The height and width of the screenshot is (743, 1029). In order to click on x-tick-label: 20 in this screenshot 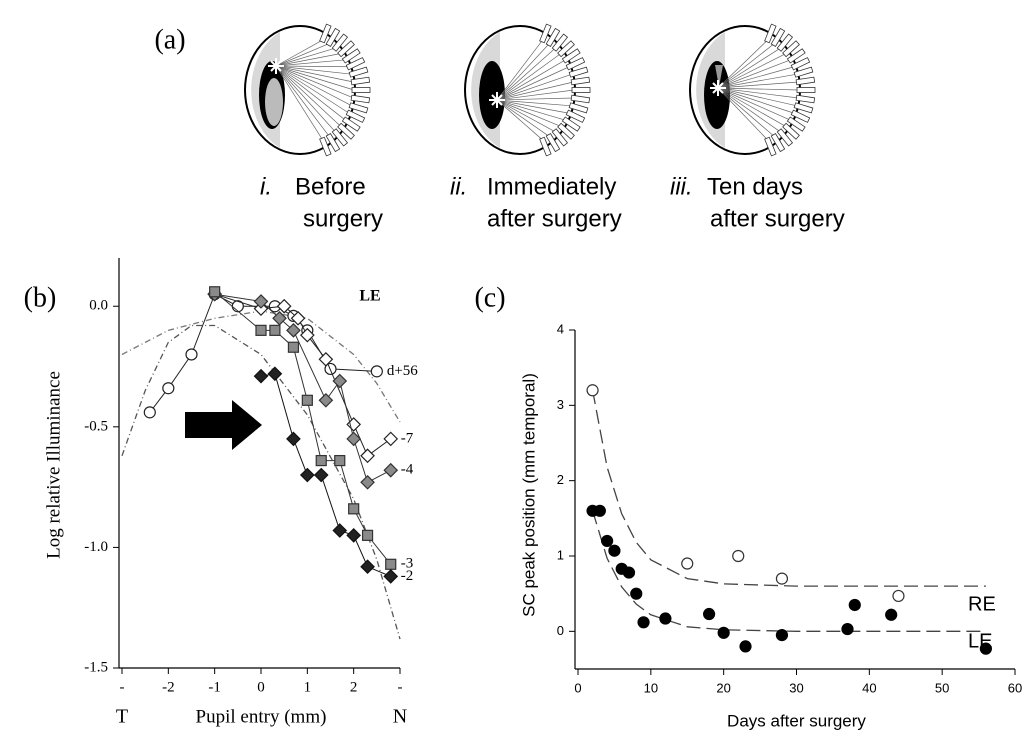, I will do `click(723, 687)`.